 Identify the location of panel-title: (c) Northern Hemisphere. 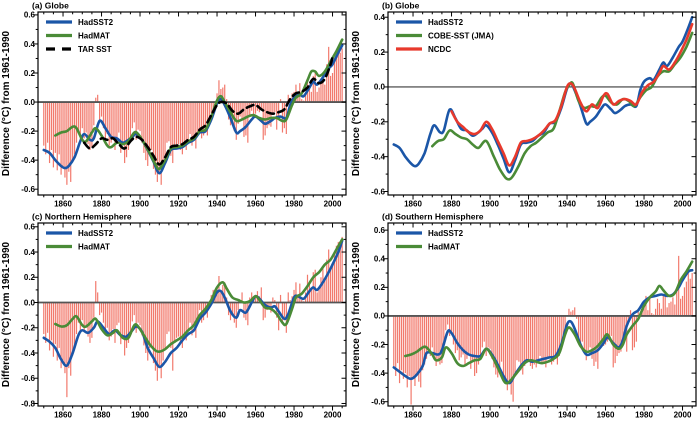
(82, 217).